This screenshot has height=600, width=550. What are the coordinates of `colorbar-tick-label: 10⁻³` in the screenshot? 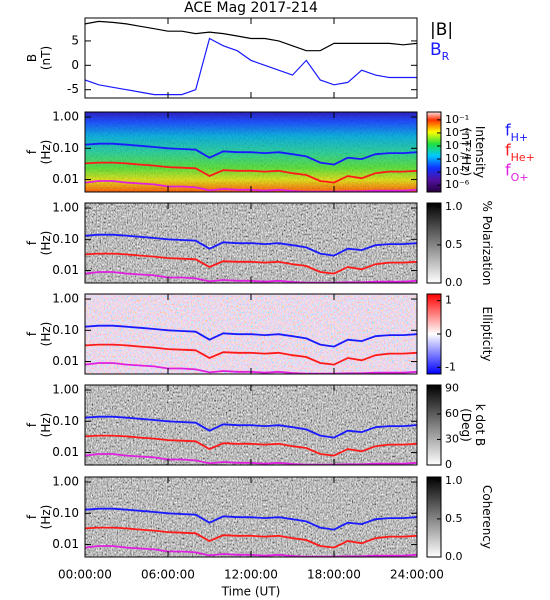 It's located at (457, 145).